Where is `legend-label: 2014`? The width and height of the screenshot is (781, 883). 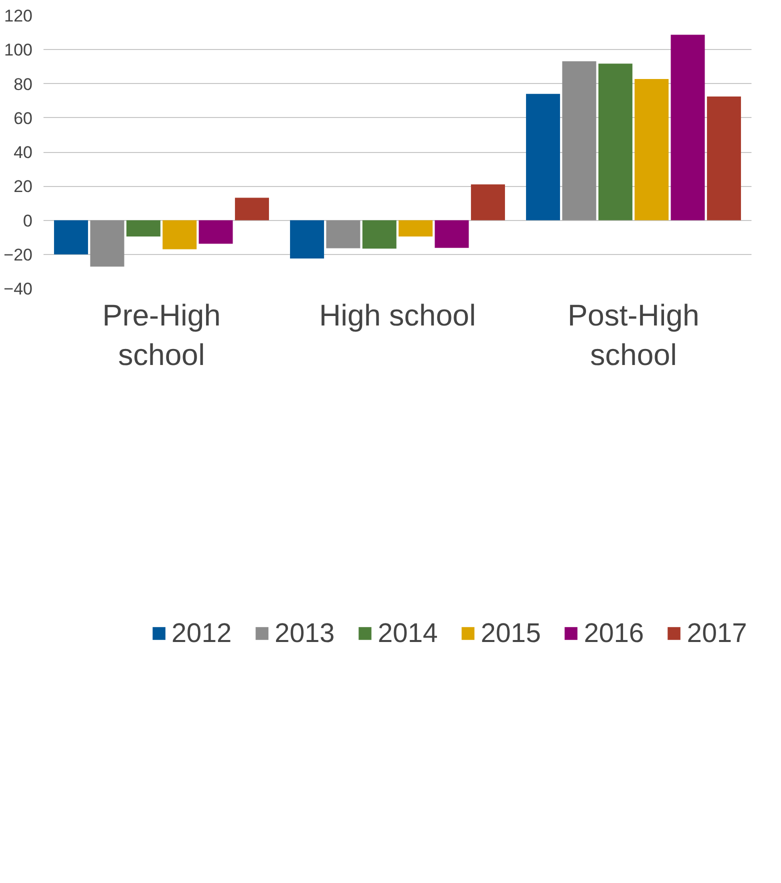 legend-label: 2014 is located at coordinates (408, 633).